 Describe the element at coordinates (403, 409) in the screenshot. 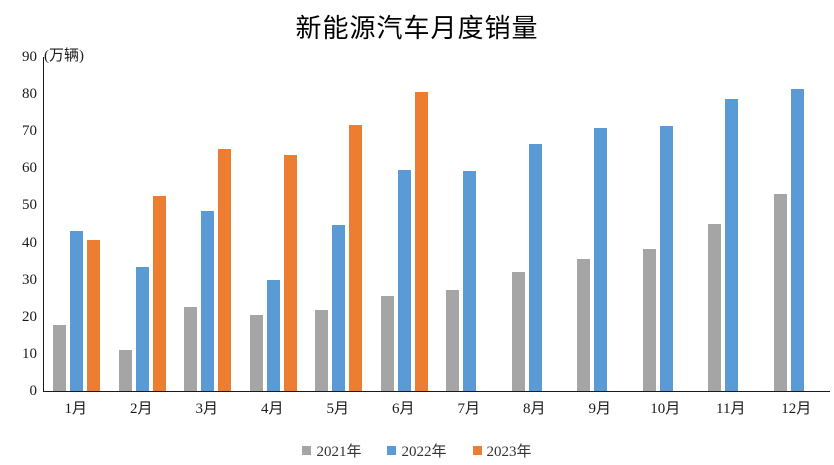

I see `x-axis-label-6月: 6月` at that location.